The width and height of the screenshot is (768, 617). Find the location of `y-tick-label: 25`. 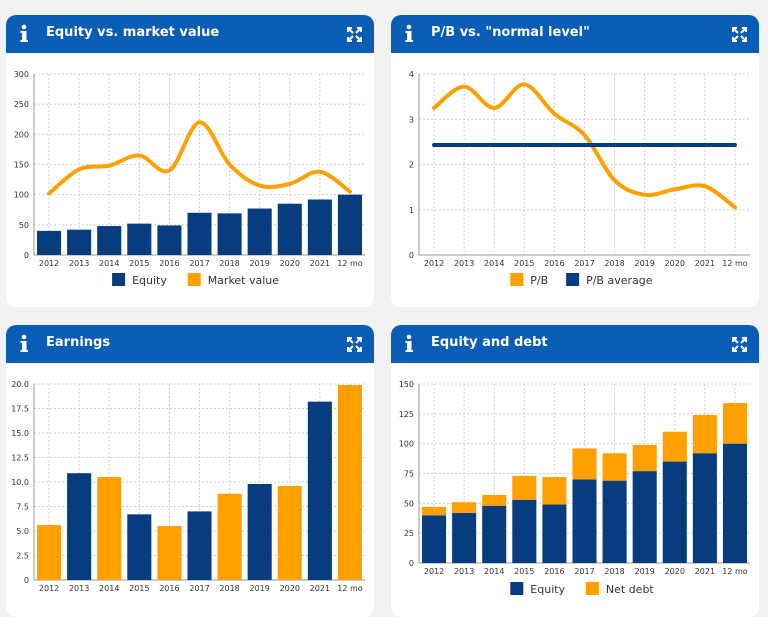

y-tick-label: 25 is located at coordinates (409, 533).